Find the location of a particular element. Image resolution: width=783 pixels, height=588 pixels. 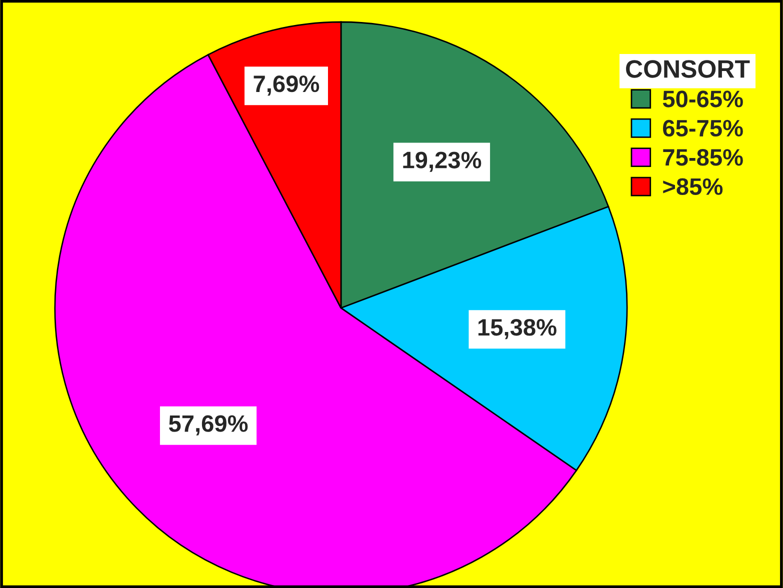

data-label: 7,69% is located at coordinates (287, 85).